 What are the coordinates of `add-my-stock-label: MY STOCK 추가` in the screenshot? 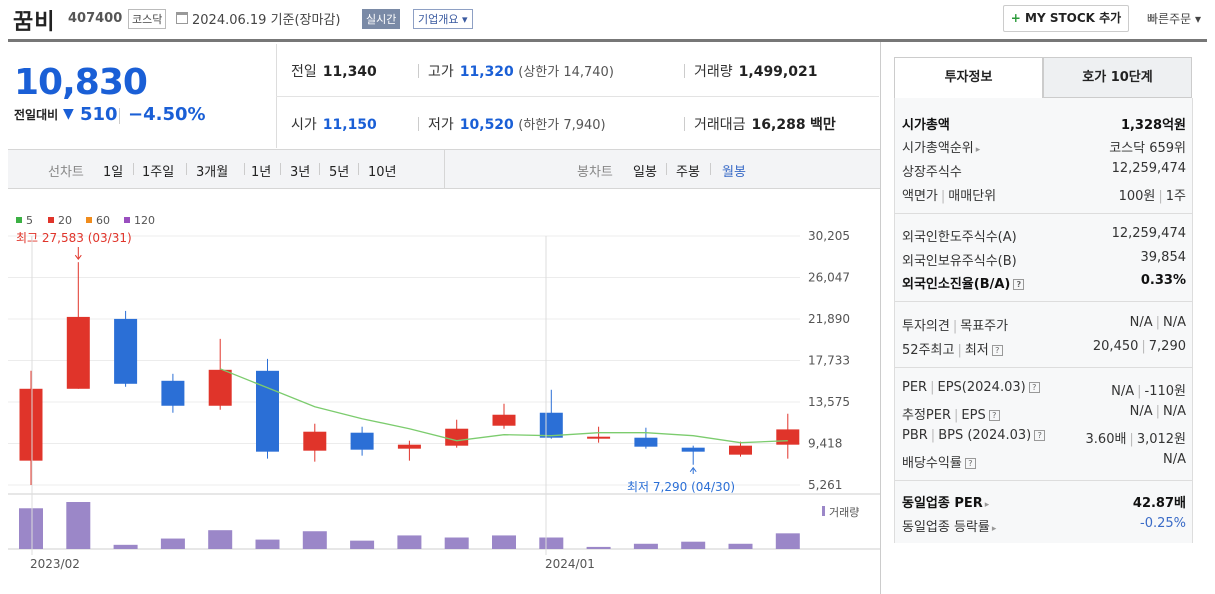 It's located at (1071, 18).